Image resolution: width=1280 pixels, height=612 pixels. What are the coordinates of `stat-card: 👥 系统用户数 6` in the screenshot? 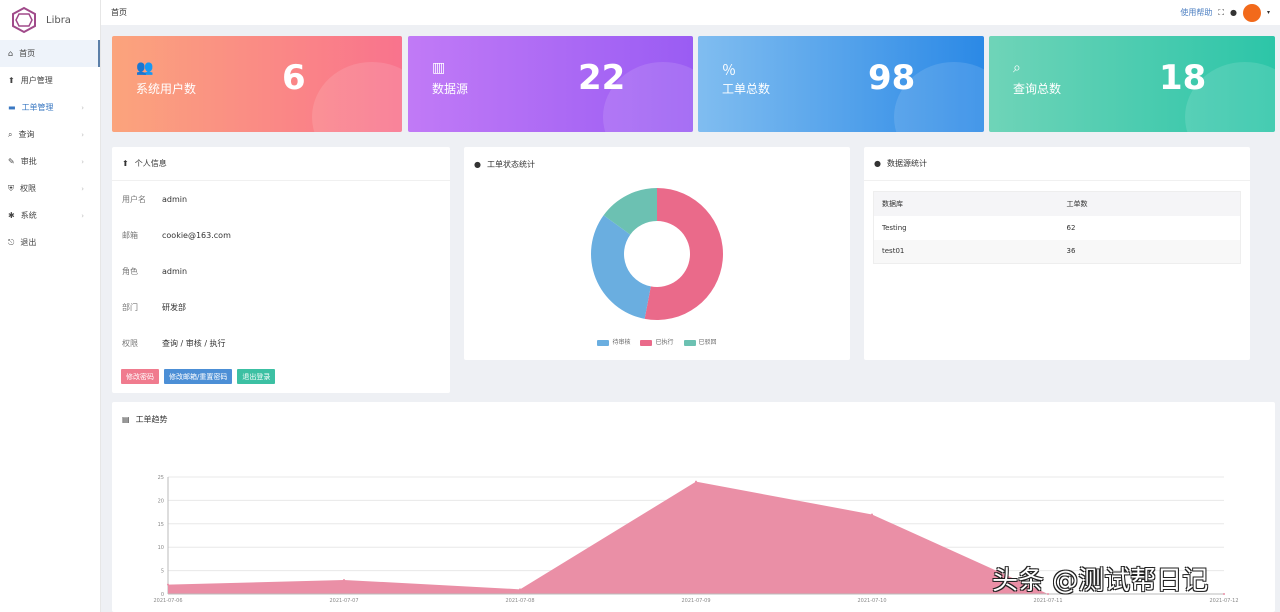 It's located at (257, 84).